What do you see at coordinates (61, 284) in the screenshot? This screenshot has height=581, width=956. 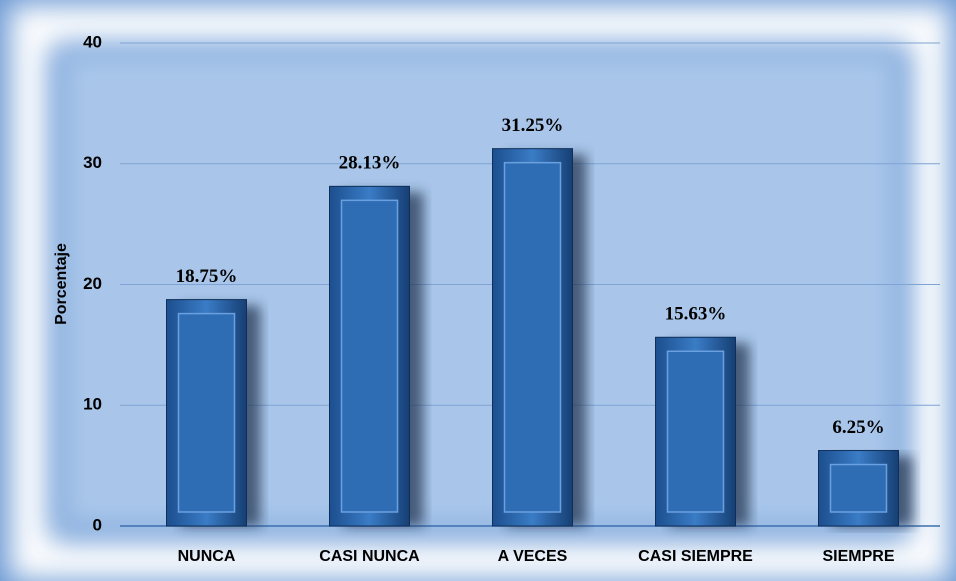 I see `y-axis-label: Porcentaje` at bounding box center [61, 284].